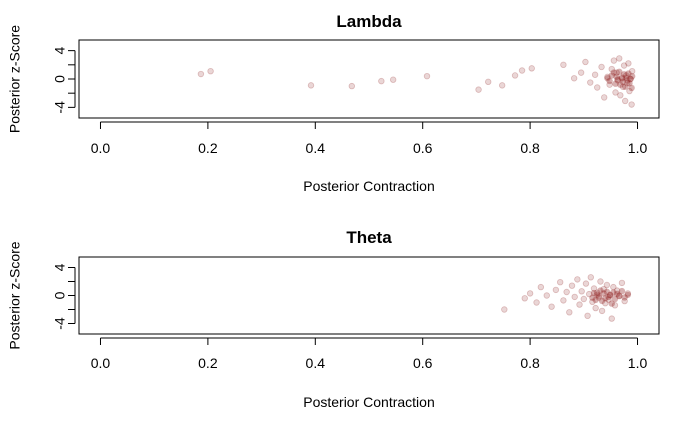 This screenshot has height=432, width=700. What do you see at coordinates (60, 295) in the screenshot?
I see `y-tick-label: 0` at bounding box center [60, 295].